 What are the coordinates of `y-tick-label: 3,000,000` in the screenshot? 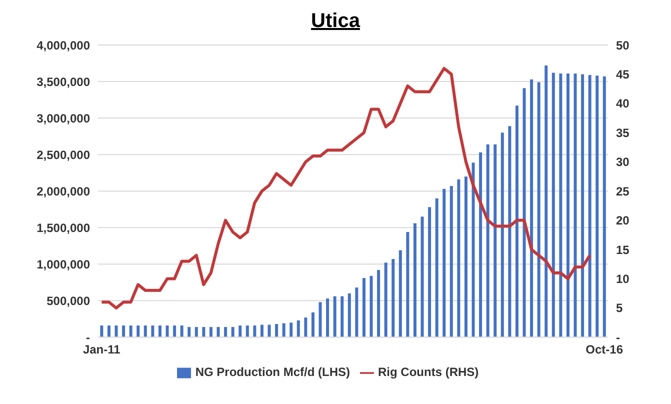 It's located at (63, 118).